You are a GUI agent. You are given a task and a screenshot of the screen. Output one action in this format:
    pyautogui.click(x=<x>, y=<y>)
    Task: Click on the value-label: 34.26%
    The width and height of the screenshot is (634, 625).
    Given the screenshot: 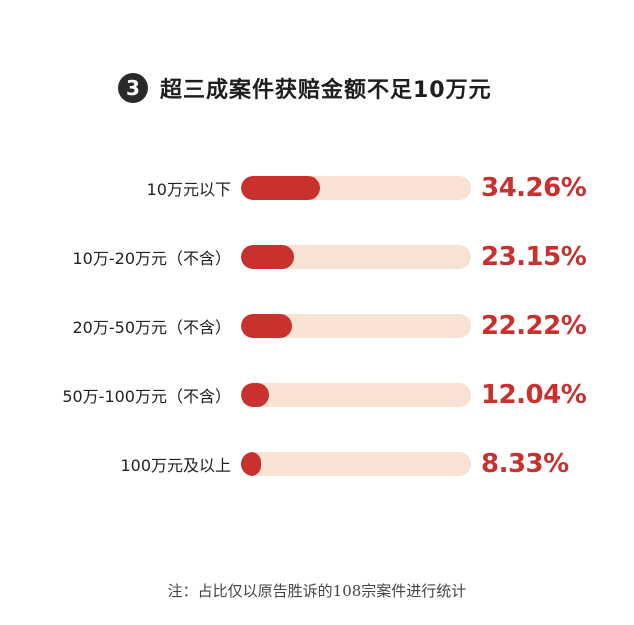 What is the action you would take?
    pyautogui.click(x=534, y=188)
    